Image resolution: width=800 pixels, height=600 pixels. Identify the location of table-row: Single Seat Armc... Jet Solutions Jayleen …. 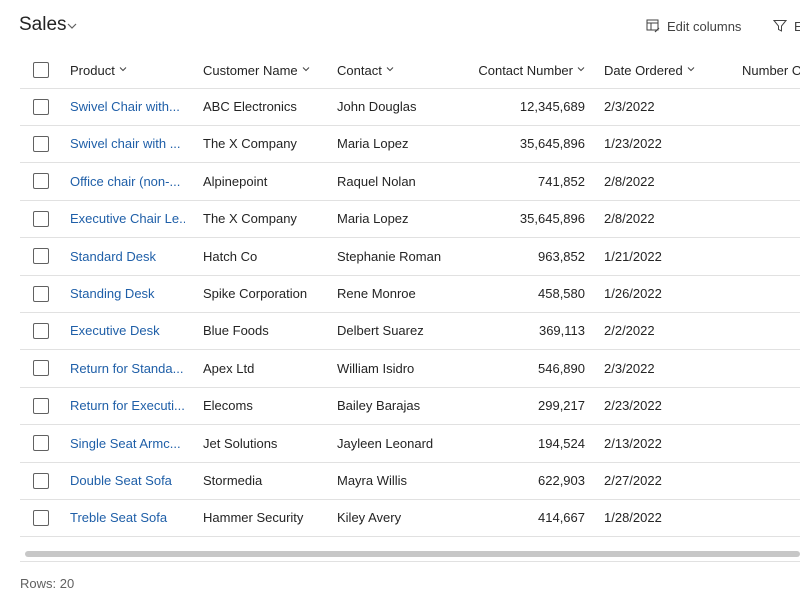
(410, 444).